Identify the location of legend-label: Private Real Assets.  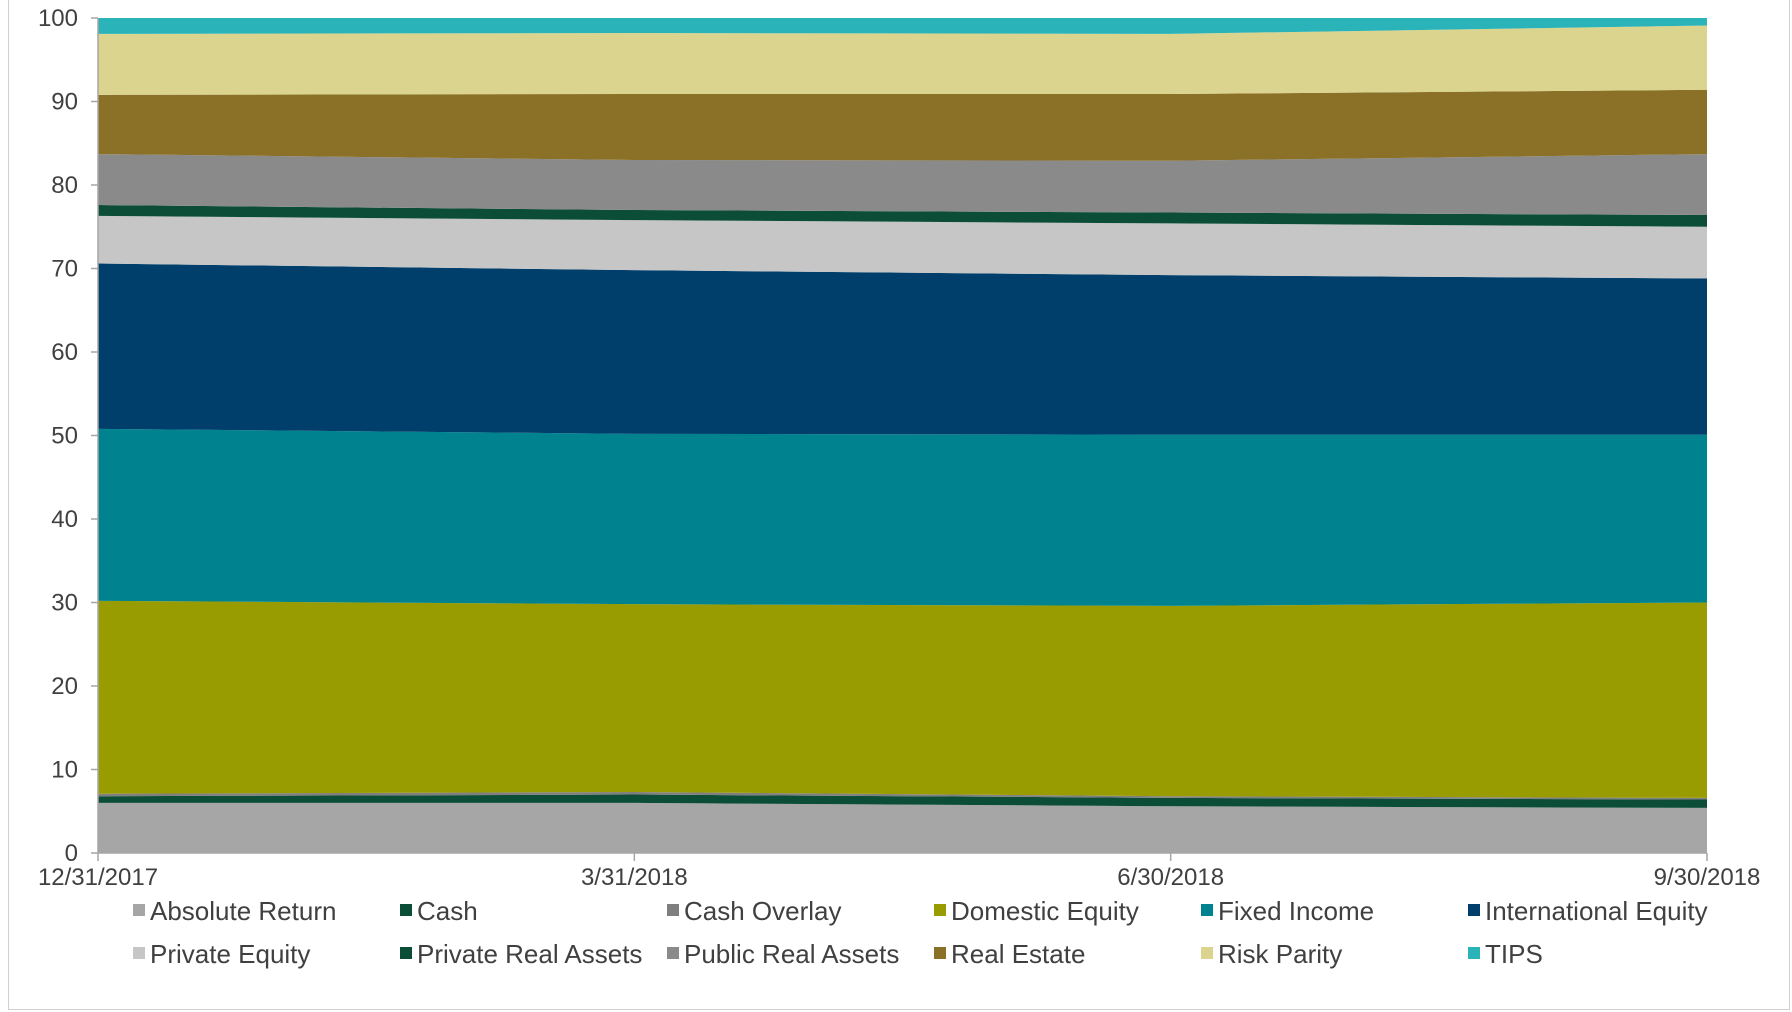
(529, 954).